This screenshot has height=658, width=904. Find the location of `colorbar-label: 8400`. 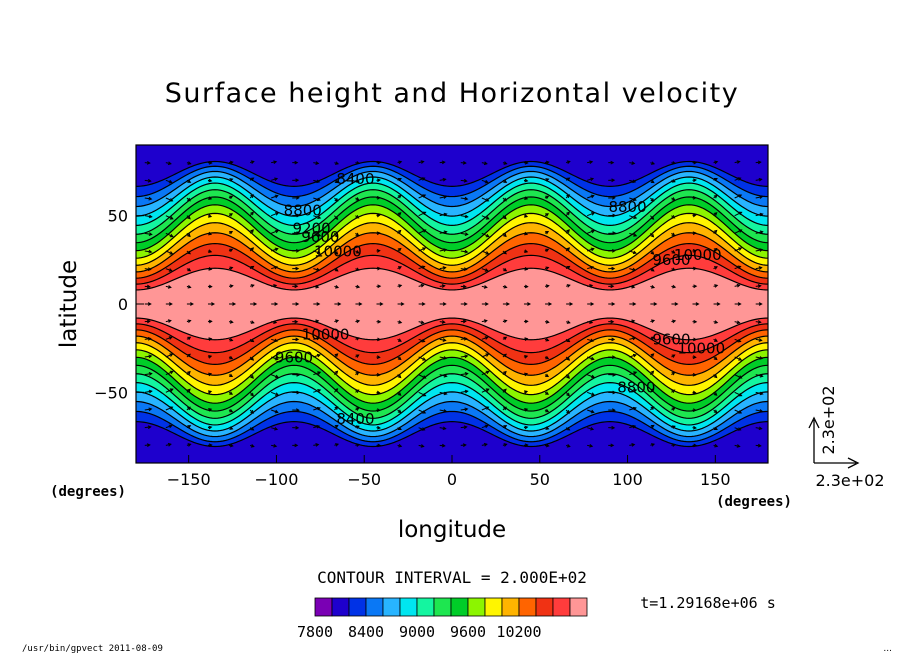

colorbar-label: 8400 is located at coordinates (366, 632).